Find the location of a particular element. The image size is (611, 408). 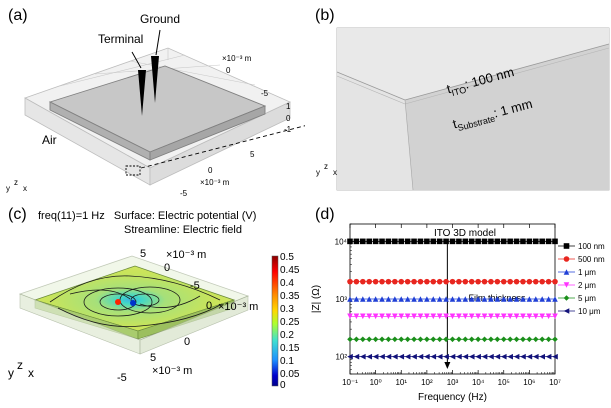

a-tick-vert-0: 1 is located at coordinates (288, 106).